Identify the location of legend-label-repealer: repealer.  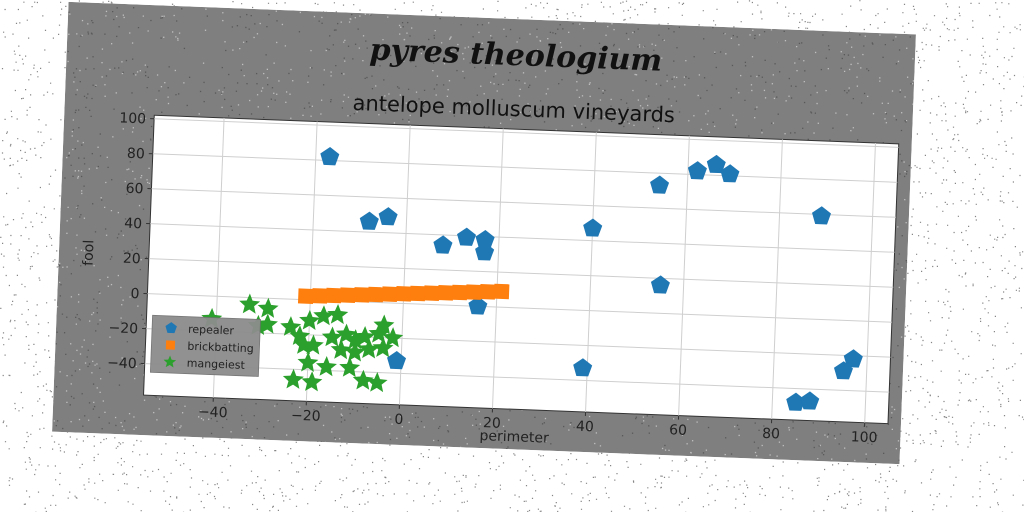
(211, 330).